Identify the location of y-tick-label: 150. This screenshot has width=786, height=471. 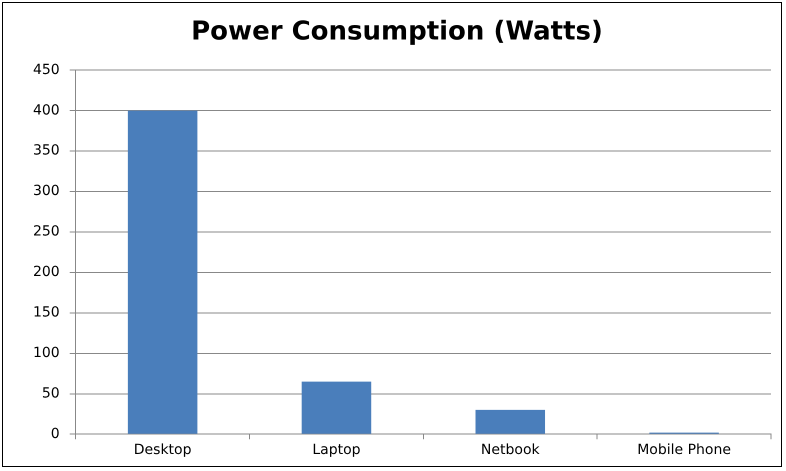
(46, 312).